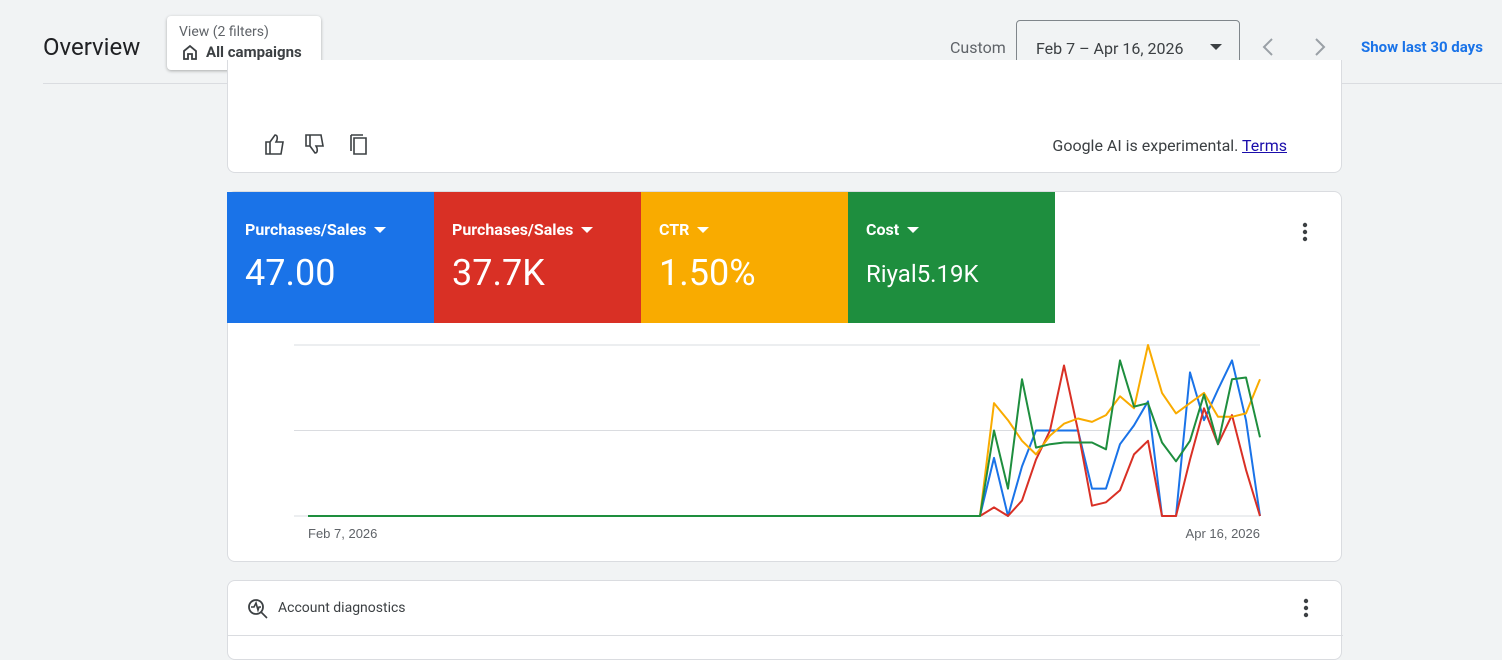 This screenshot has width=1502, height=660. I want to click on prev-button, so click(1267, 47).